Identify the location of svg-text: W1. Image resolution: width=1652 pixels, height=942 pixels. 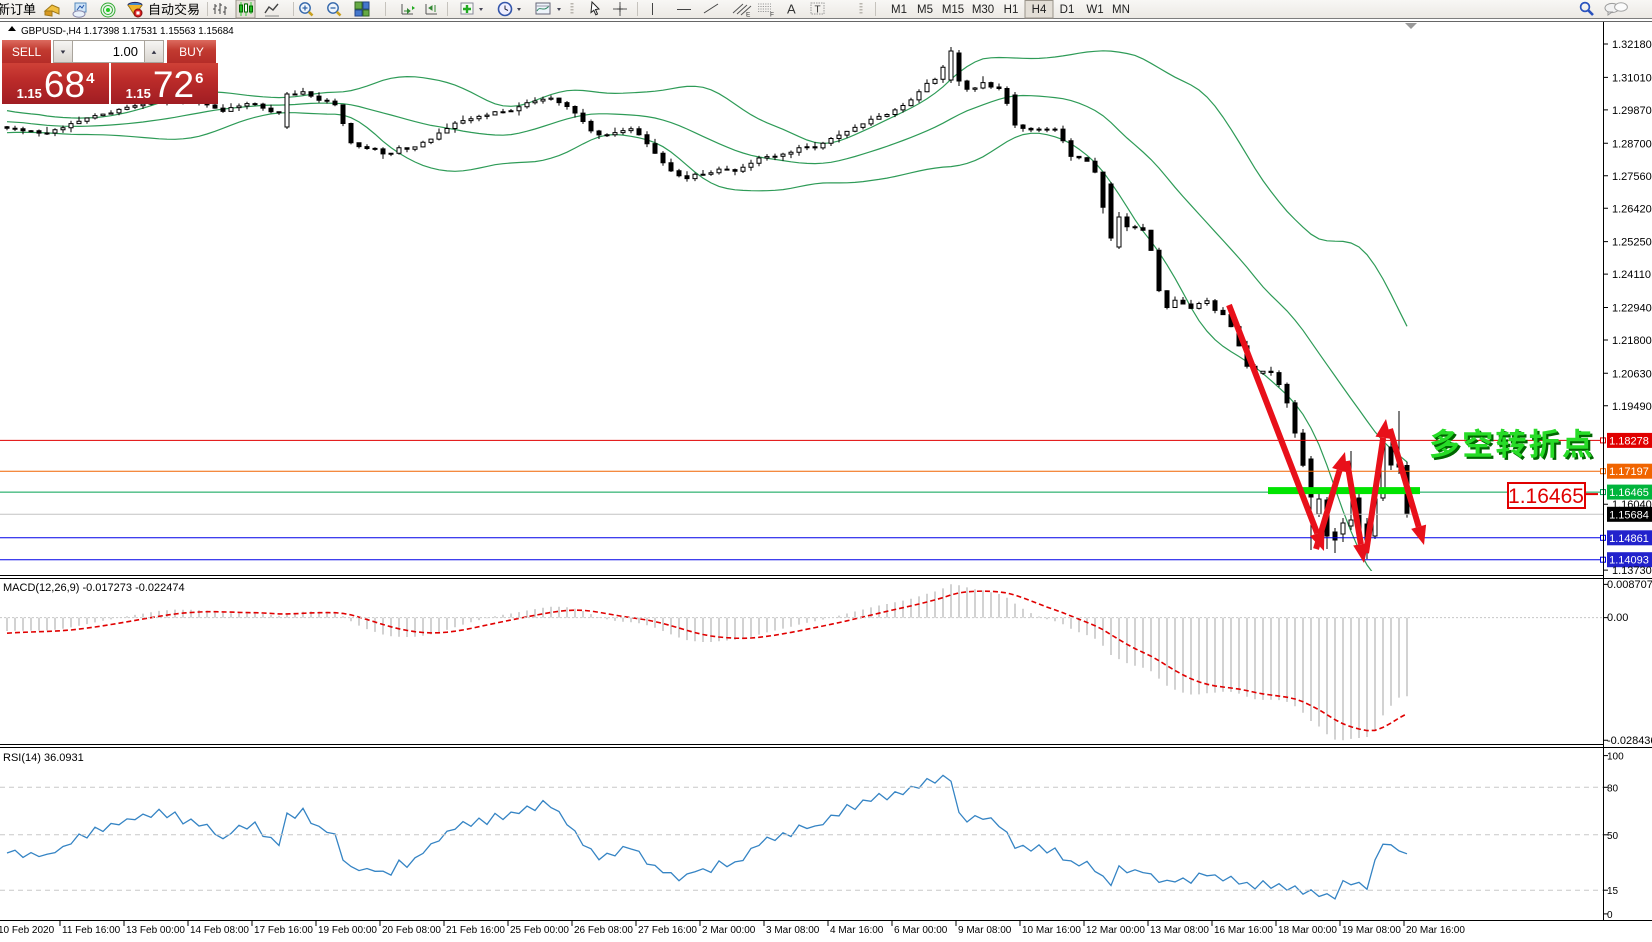
(1094, 10).